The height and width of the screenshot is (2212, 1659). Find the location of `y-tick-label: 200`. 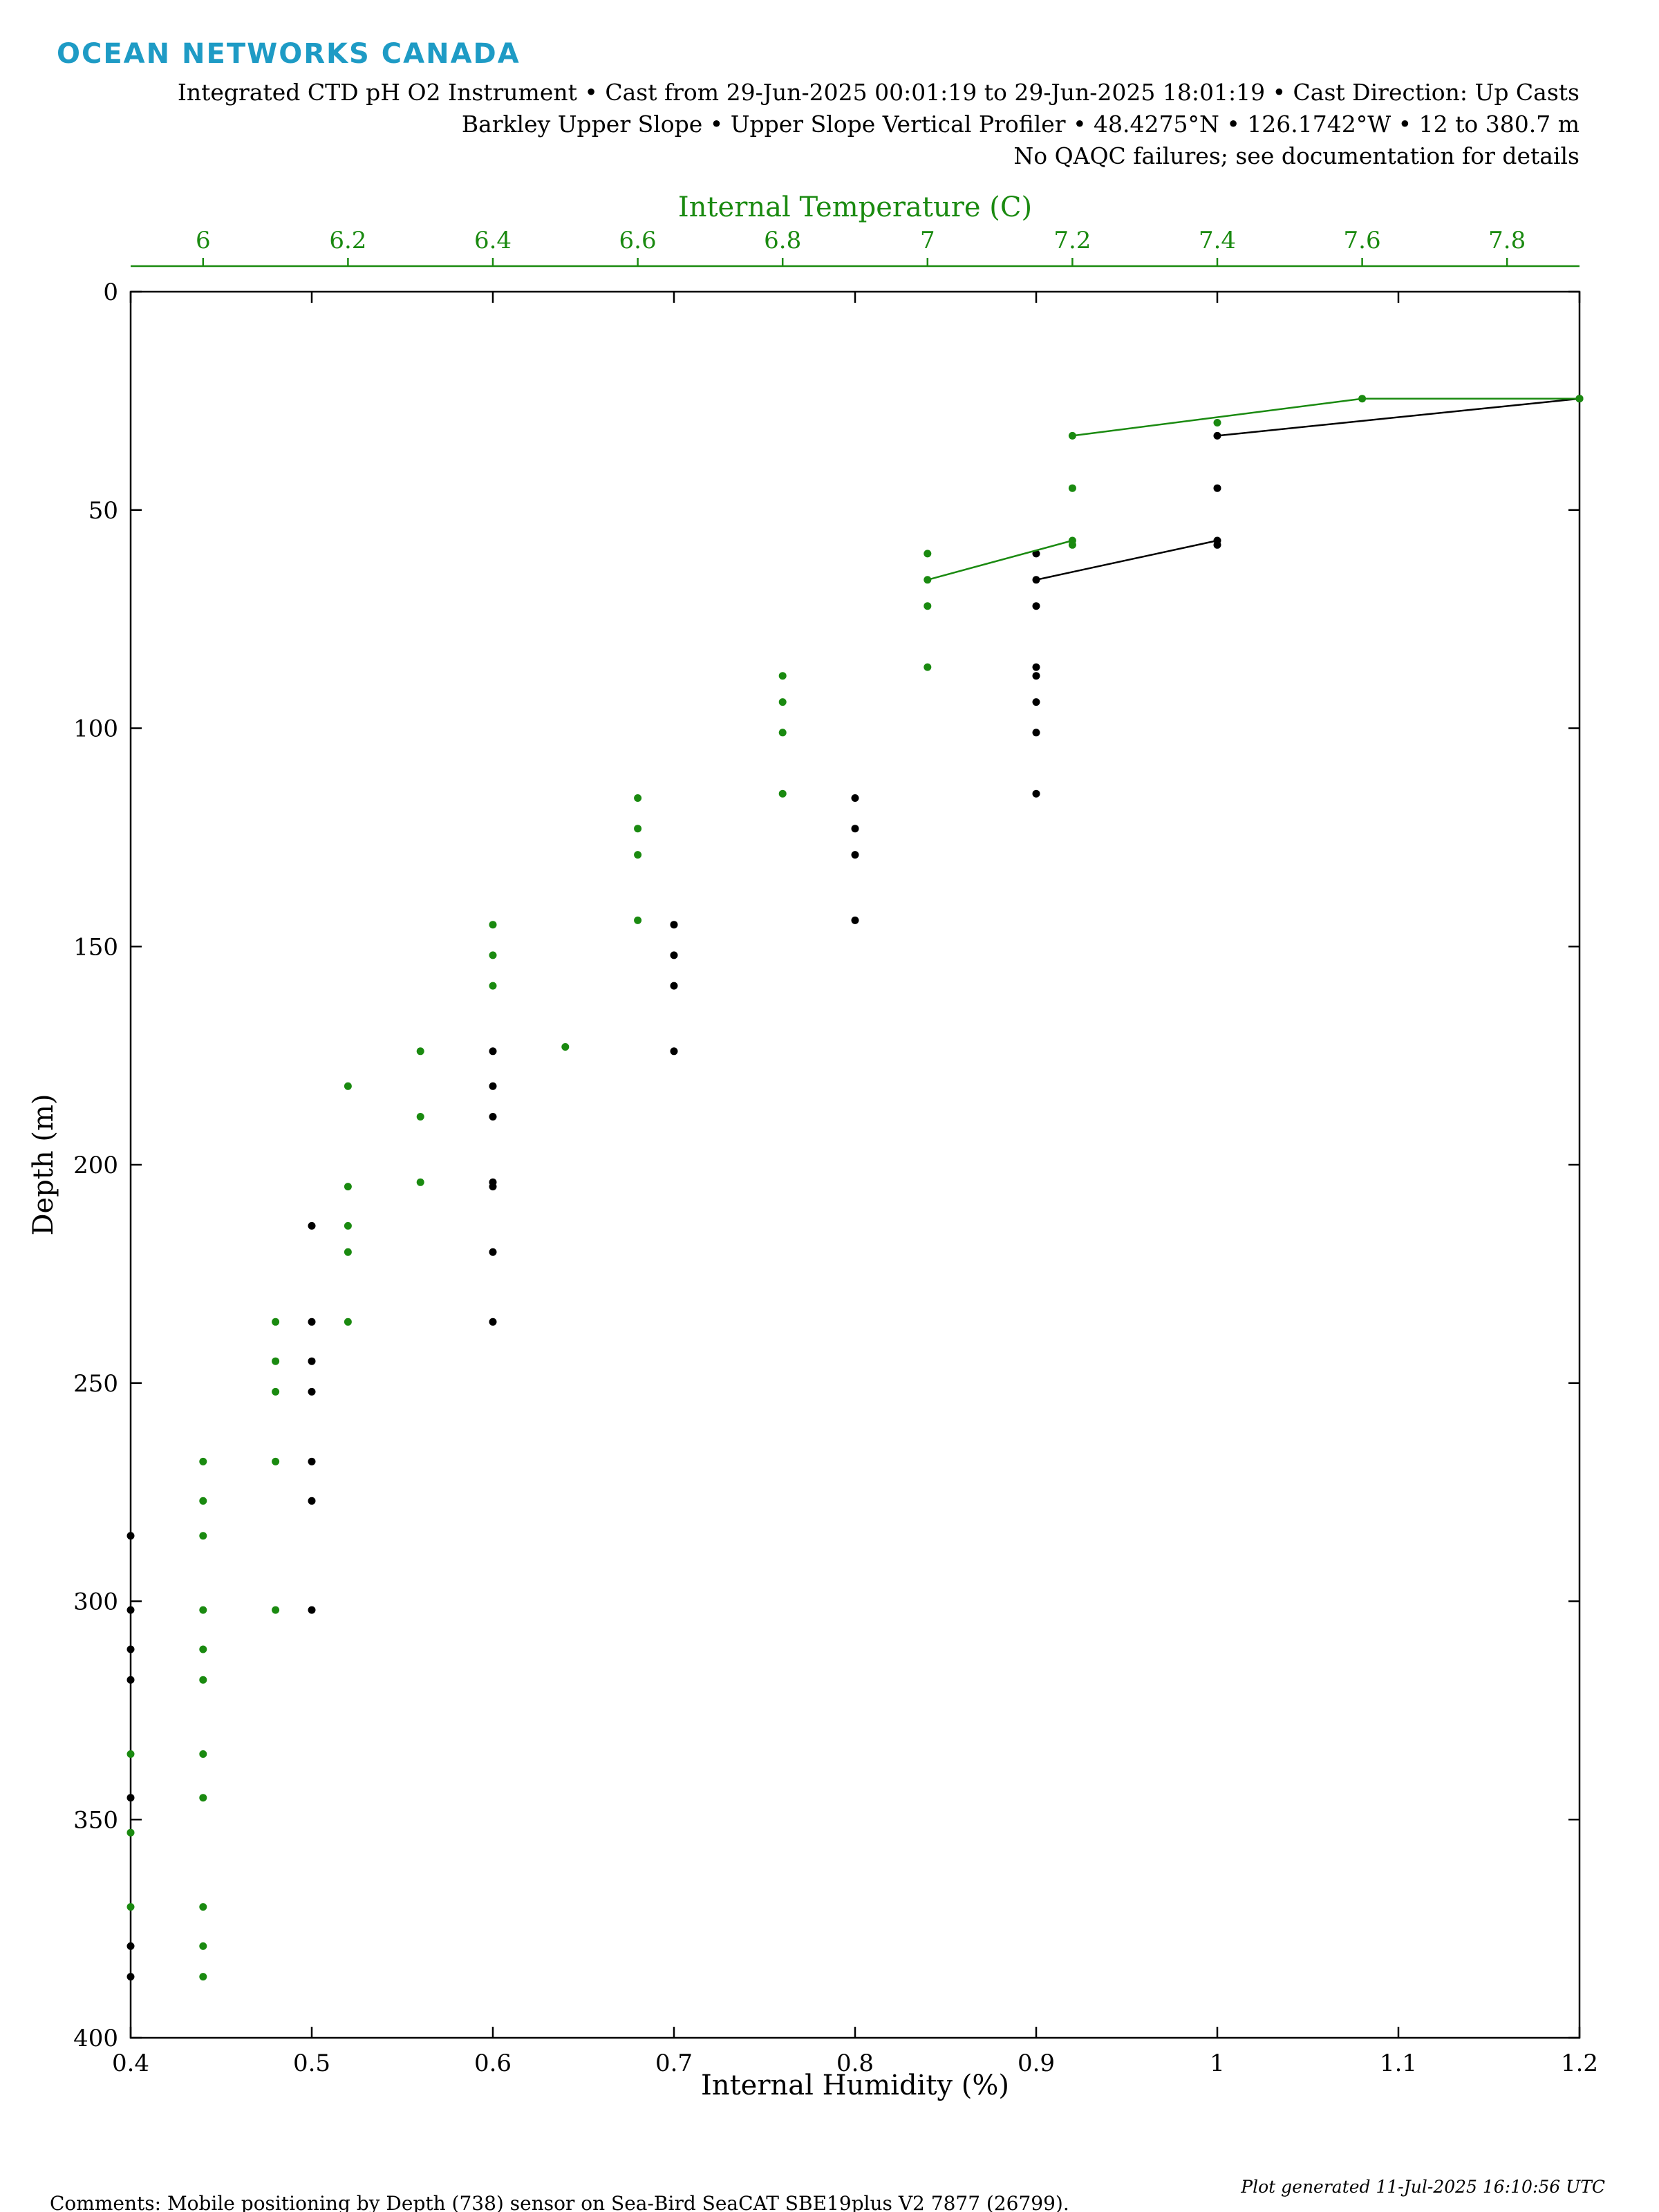

y-tick-label: 200 is located at coordinates (95, 1166).